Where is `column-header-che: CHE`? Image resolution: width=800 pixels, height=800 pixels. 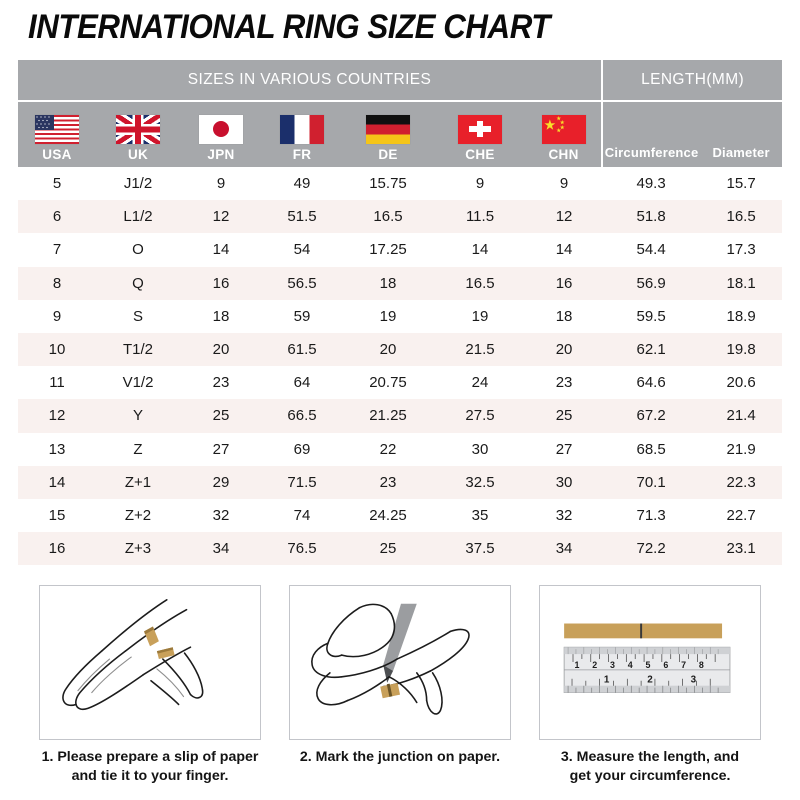 column-header-che: CHE is located at coordinates (480, 134).